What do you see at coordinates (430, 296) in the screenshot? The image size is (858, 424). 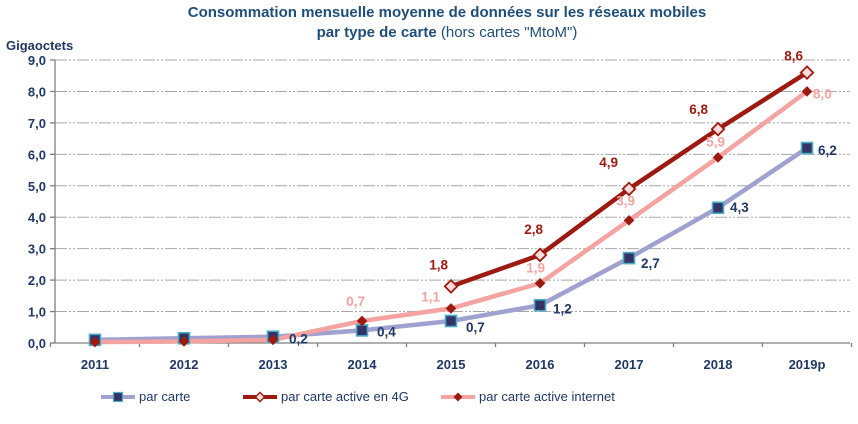 I see `data-point-label: 1,1` at bounding box center [430, 296].